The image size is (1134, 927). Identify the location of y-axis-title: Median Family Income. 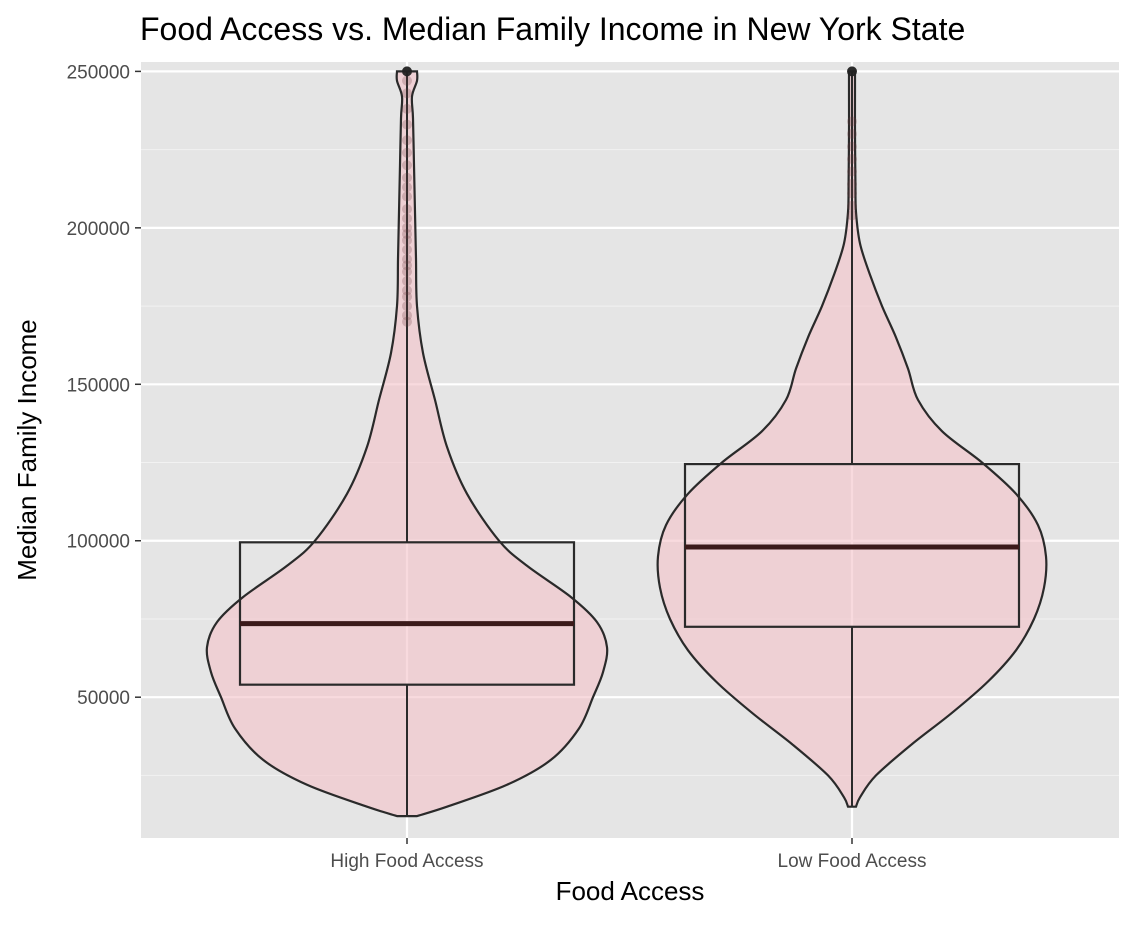
(27, 450).